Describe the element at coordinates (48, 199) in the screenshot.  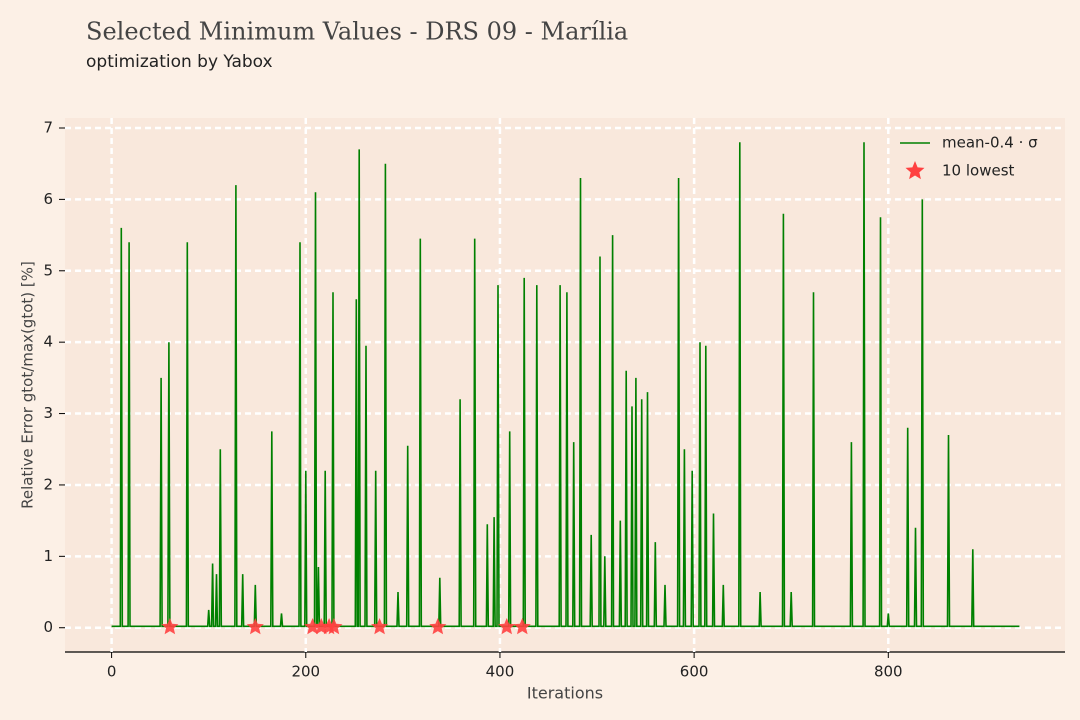
I see `y-tick-label: 6` at that location.